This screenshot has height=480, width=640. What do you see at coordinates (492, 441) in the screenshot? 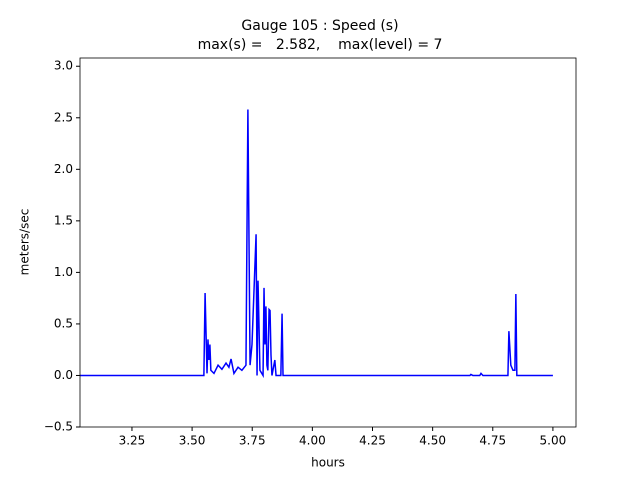
I see `x-tick-label: 4.75` at bounding box center [492, 441].